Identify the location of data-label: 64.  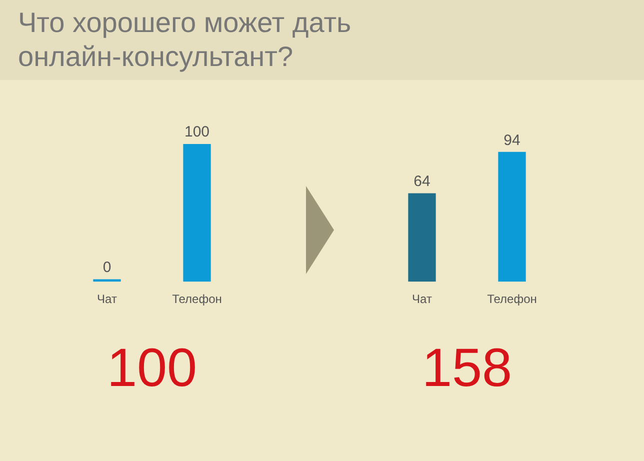
(422, 181).